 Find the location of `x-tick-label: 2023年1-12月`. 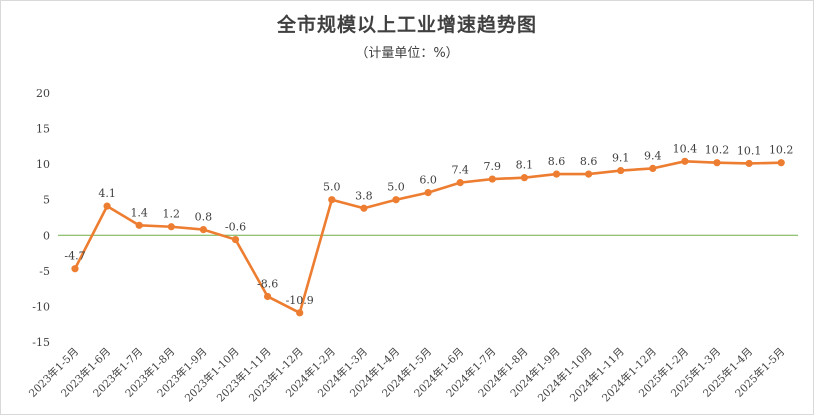

x-tick-label: 2023年1-12月 is located at coordinates (276, 375).